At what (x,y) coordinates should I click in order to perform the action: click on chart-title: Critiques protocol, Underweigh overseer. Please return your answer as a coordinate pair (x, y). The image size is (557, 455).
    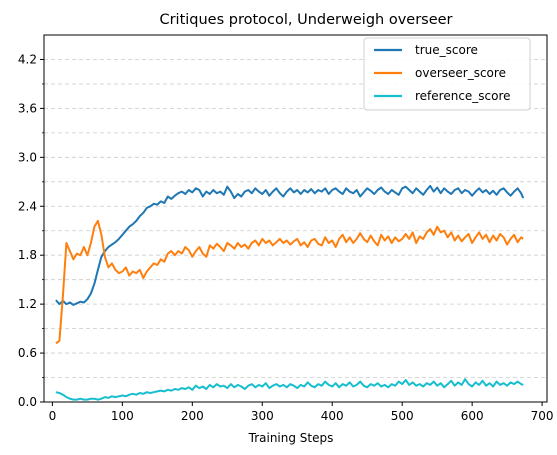
    Looking at the image, I should click on (305, 20).